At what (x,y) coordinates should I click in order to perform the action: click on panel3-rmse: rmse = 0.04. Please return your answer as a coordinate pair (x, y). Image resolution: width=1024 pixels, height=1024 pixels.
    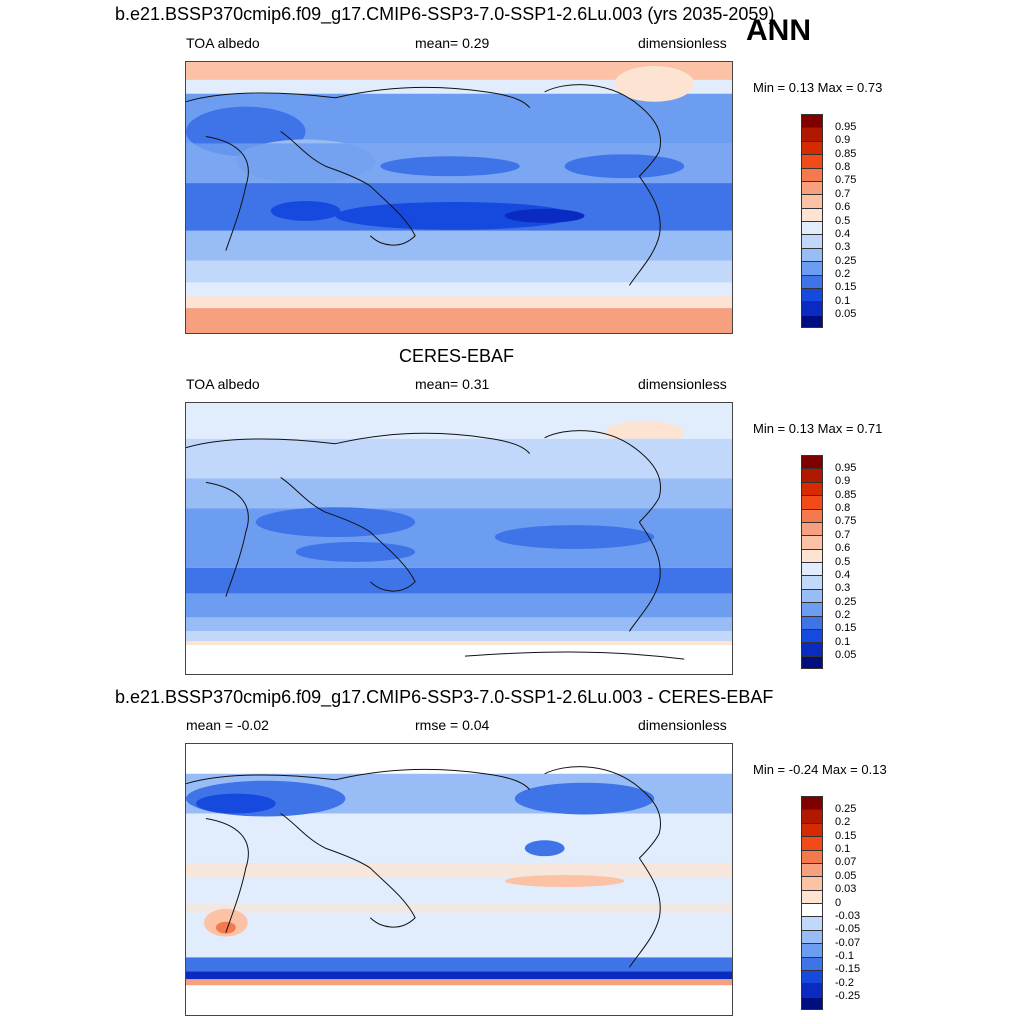
    Looking at the image, I should click on (452, 725).